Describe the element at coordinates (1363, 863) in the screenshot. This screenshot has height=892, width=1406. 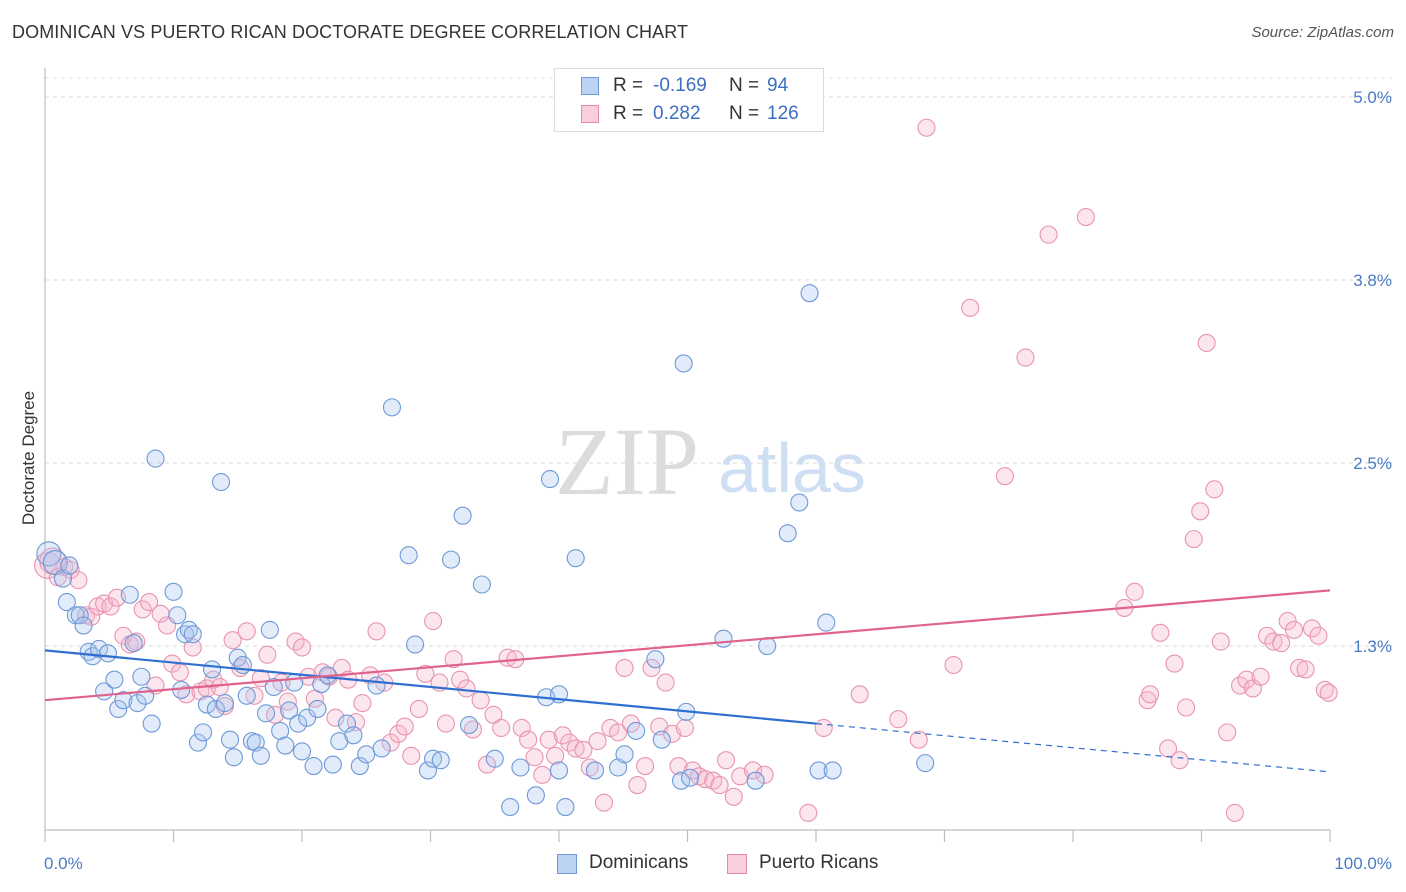
I see `x-tick-label: 100.0%` at that location.